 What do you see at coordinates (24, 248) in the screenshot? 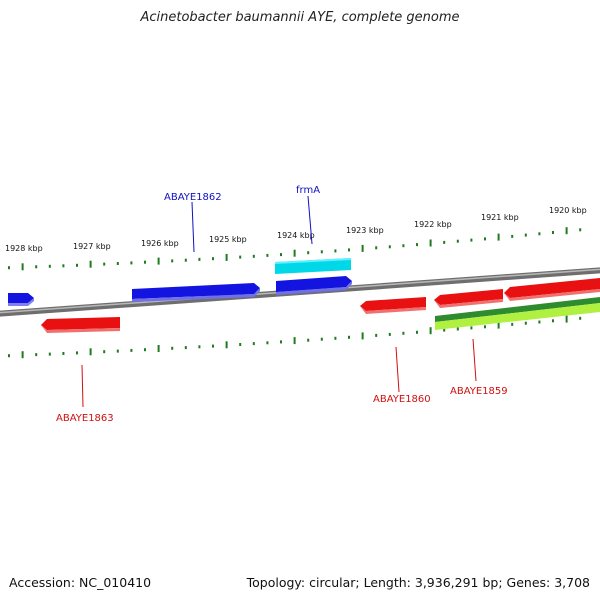
I see `tick-label: 1928 kbp` at bounding box center [24, 248].